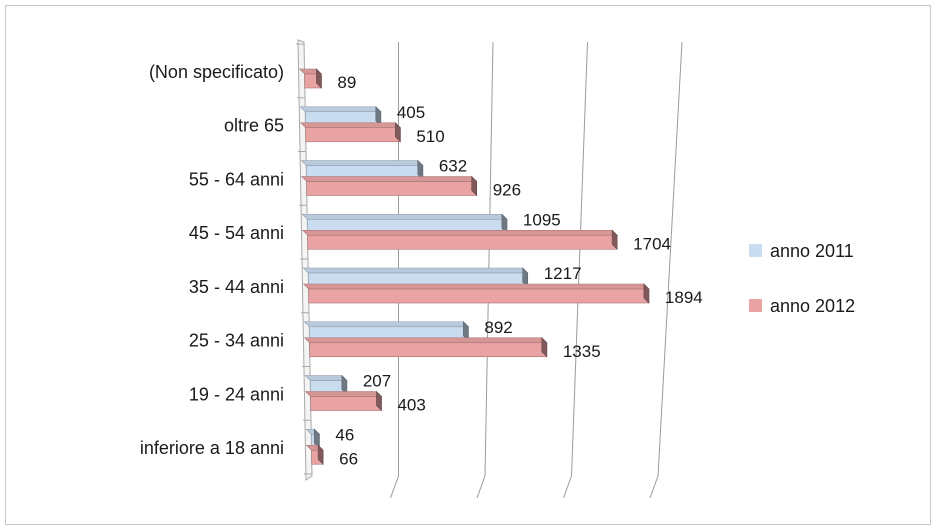 The height and width of the screenshot is (532, 938). What do you see at coordinates (812, 251) in the screenshot?
I see `legend-label-2011: anno 2011` at bounding box center [812, 251].